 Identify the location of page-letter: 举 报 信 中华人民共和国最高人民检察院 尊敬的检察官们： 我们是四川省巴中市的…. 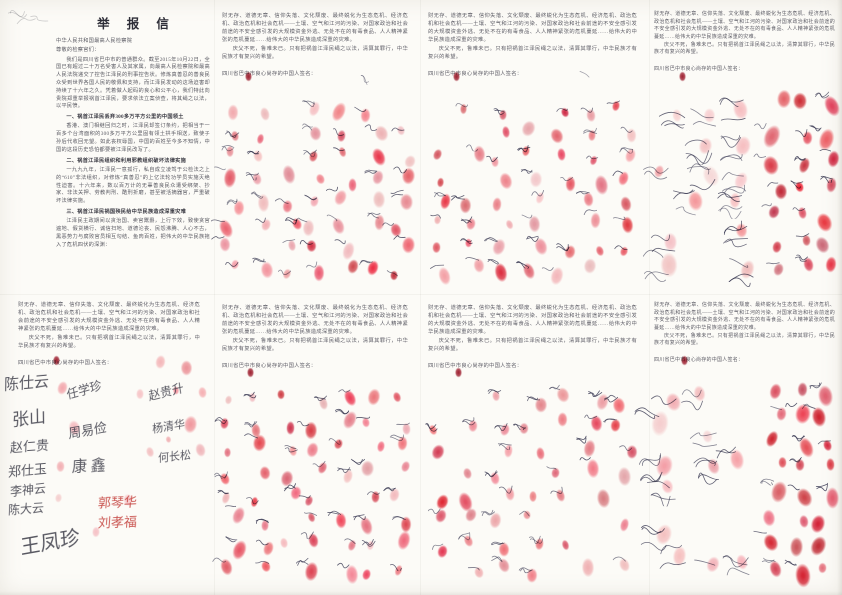
(107, 147).